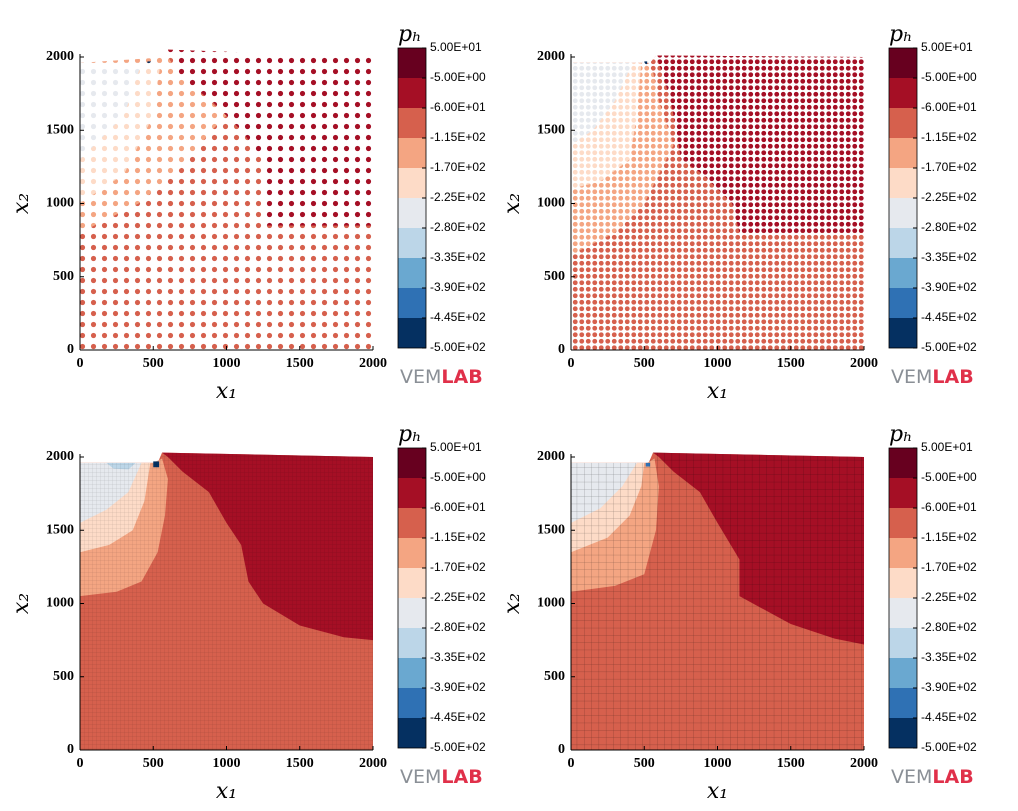  I want to click on colorbar-tick-label: -3.90E+02, so click(458, 687).